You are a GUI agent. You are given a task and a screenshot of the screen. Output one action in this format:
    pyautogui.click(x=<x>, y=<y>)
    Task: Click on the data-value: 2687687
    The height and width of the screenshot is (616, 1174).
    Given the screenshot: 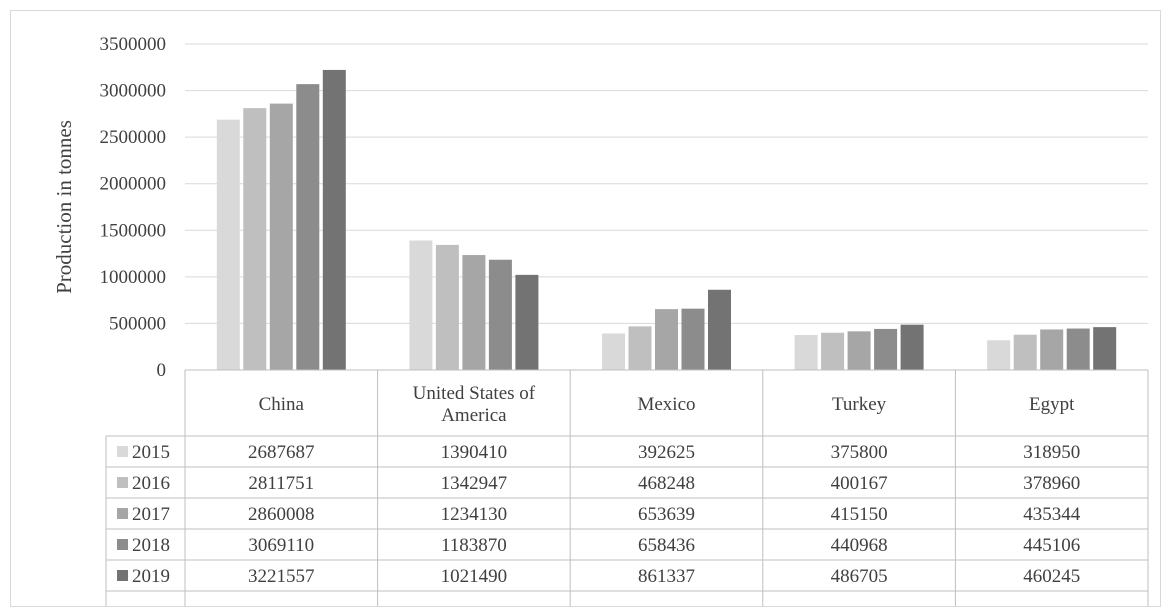 What is the action you would take?
    pyautogui.click(x=281, y=452)
    